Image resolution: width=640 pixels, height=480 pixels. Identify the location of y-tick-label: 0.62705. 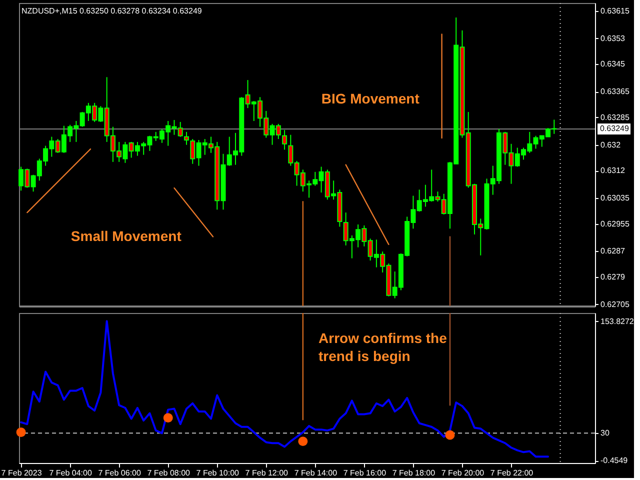
(615, 304).